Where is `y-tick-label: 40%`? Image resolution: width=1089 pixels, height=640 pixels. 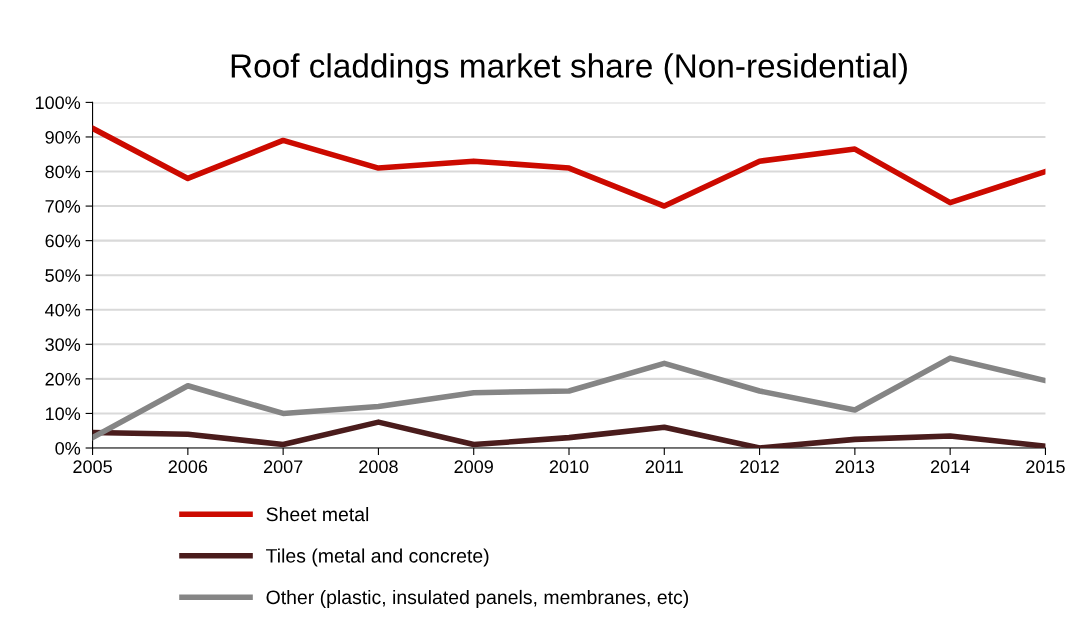 y-tick-label: 40% is located at coordinates (63, 310).